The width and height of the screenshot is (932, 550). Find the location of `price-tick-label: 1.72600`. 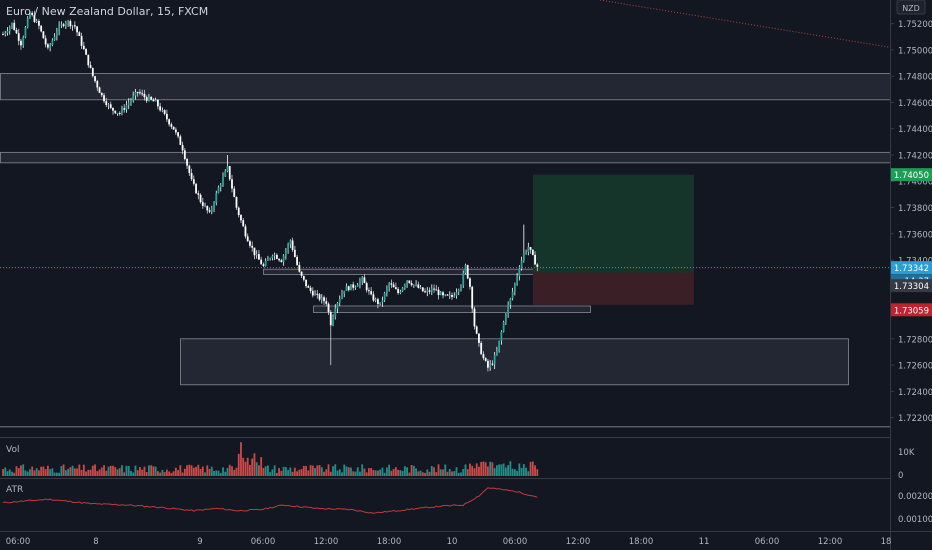

price-tick-label: 1.72600 is located at coordinates (915, 367).